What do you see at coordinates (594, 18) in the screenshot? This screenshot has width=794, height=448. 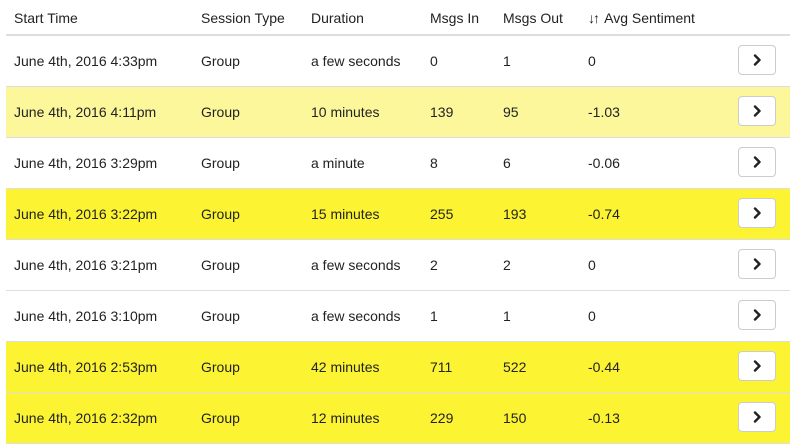 I see `sort-icon: ↓↑` at bounding box center [594, 18].